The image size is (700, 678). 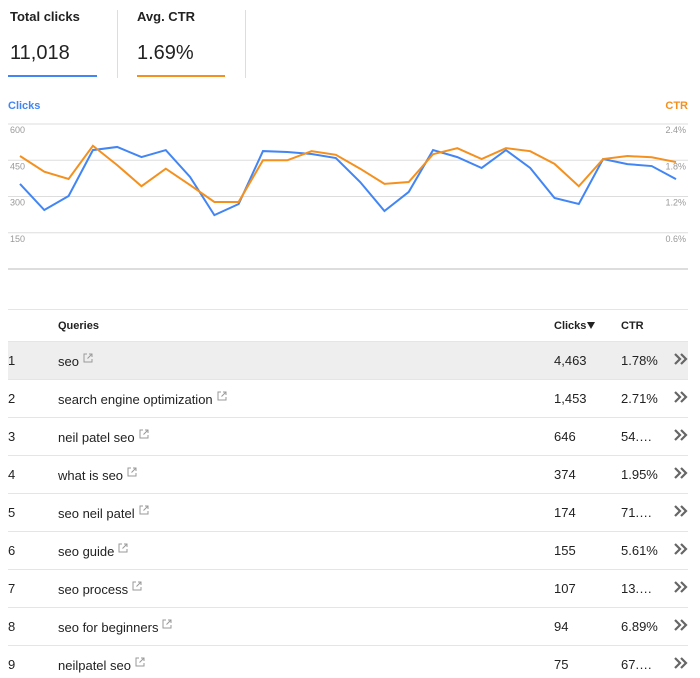 I want to click on clicks-header: Clicks, so click(x=587, y=325).